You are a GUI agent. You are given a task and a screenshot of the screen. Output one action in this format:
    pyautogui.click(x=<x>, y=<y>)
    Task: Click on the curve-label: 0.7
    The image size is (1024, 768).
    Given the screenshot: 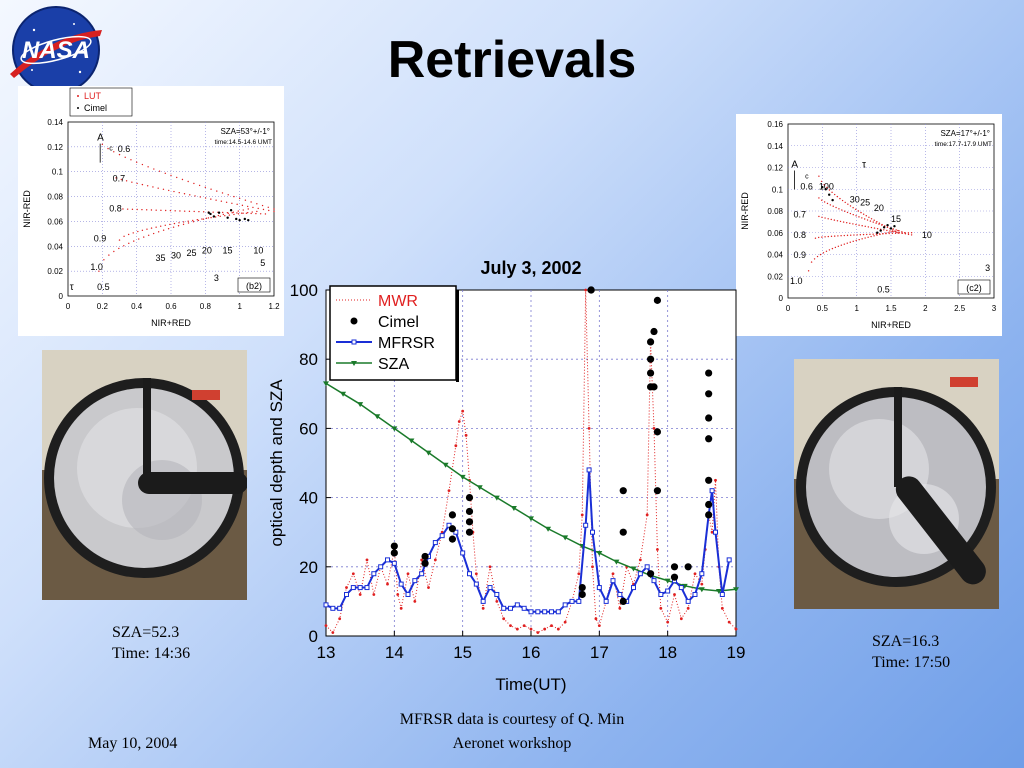 What is the action you would take?
    pyautogui.click(x=119, y=179)
    